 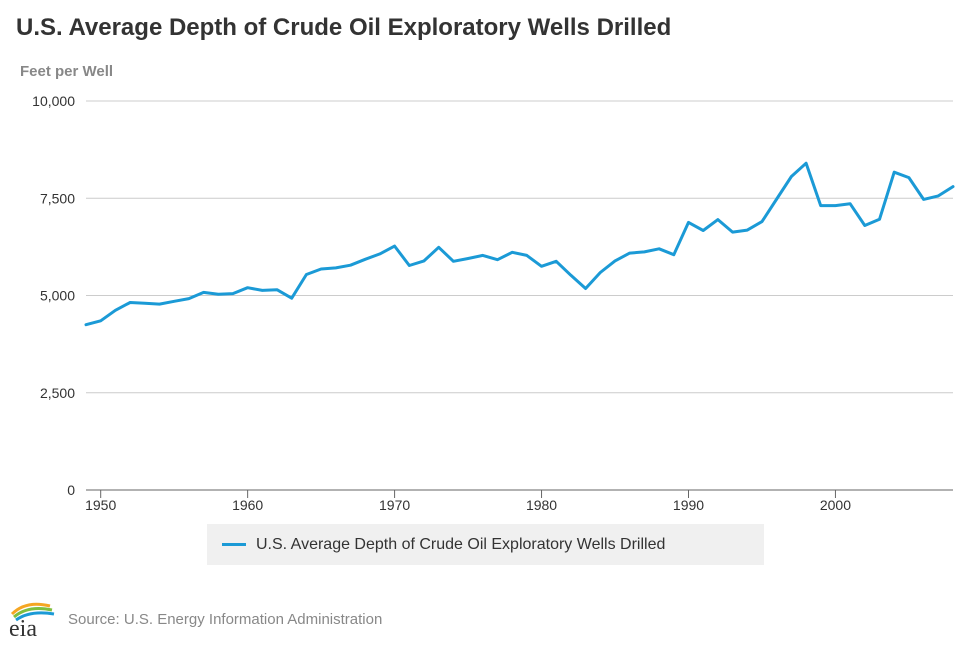 What do you see at coordinates (57, 393) in the screenshot?
I see `y-tick-label: 2,500` at bounding box center [57, 393].